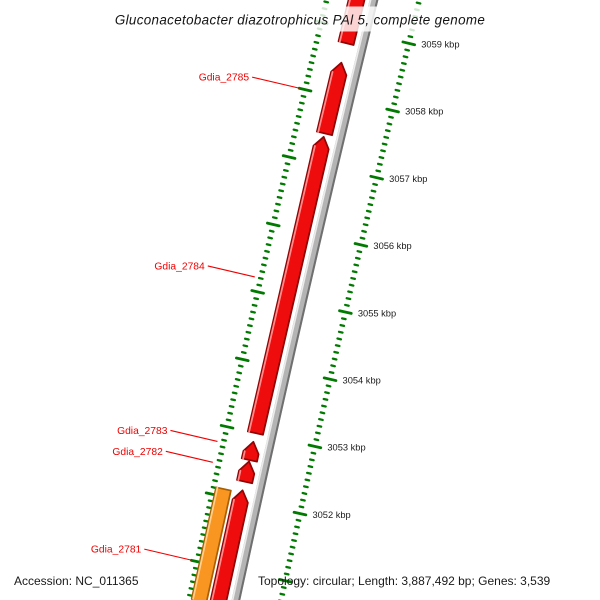  What do you see at coordinates (116, 550) in the screenshot?
I see `gene-label-Gdia_2781: Gdia_2781` at bounding box center [116, 550].